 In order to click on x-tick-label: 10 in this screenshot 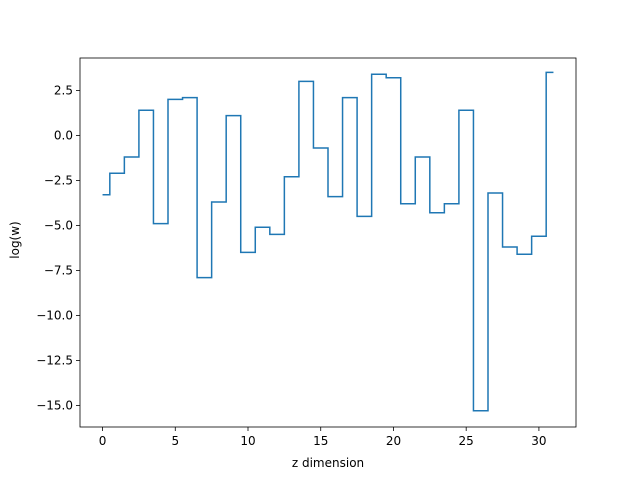, I will do `click(247, 441)`.